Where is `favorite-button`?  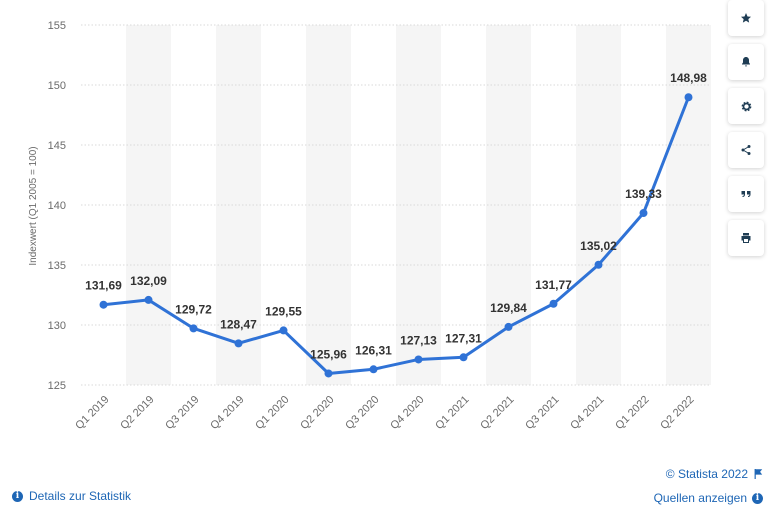
favorite-button is located at coordinates (746, 18).